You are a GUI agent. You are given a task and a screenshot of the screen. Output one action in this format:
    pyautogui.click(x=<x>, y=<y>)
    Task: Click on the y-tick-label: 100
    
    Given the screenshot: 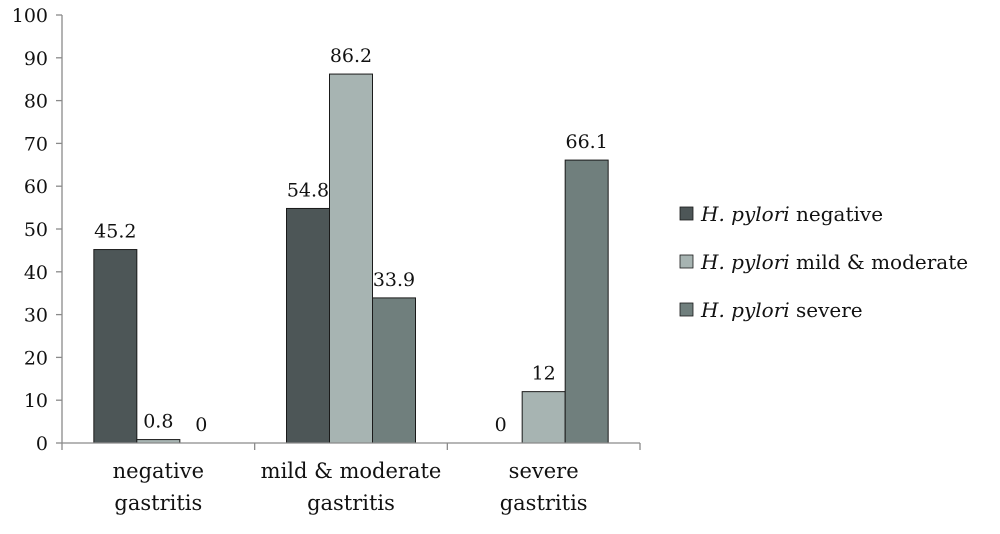 What is the action you would take?
    pyautogui.click(x=30, y=16)
    